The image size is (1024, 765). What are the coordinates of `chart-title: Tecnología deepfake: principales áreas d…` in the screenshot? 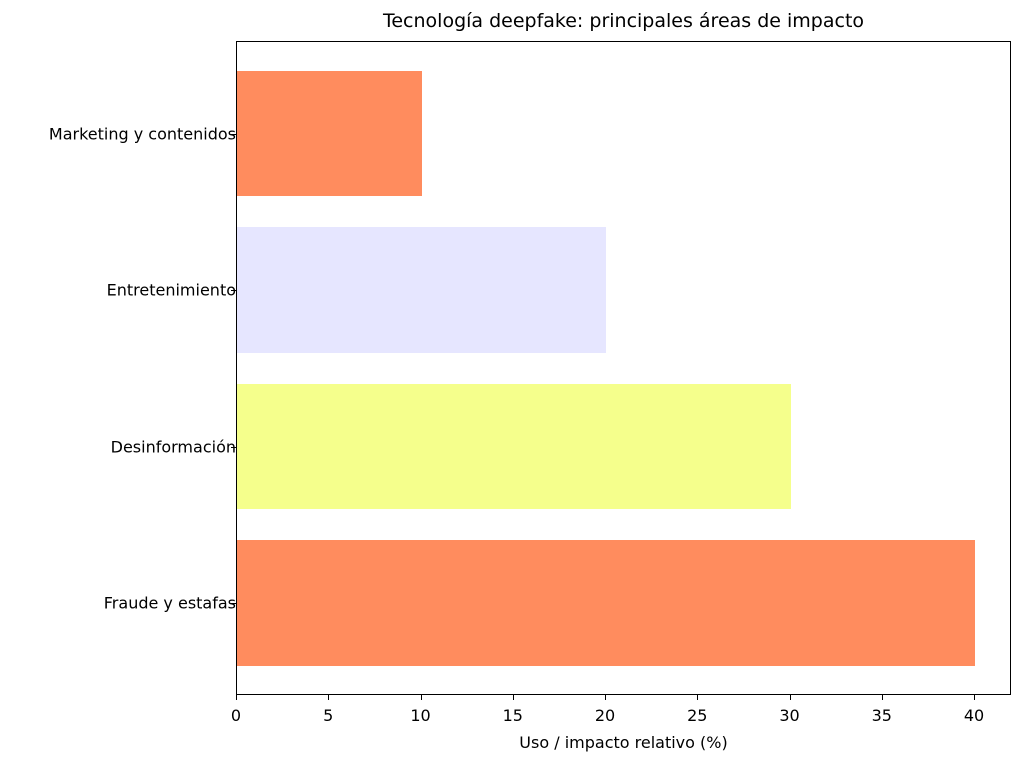 It's located at (623, 21).